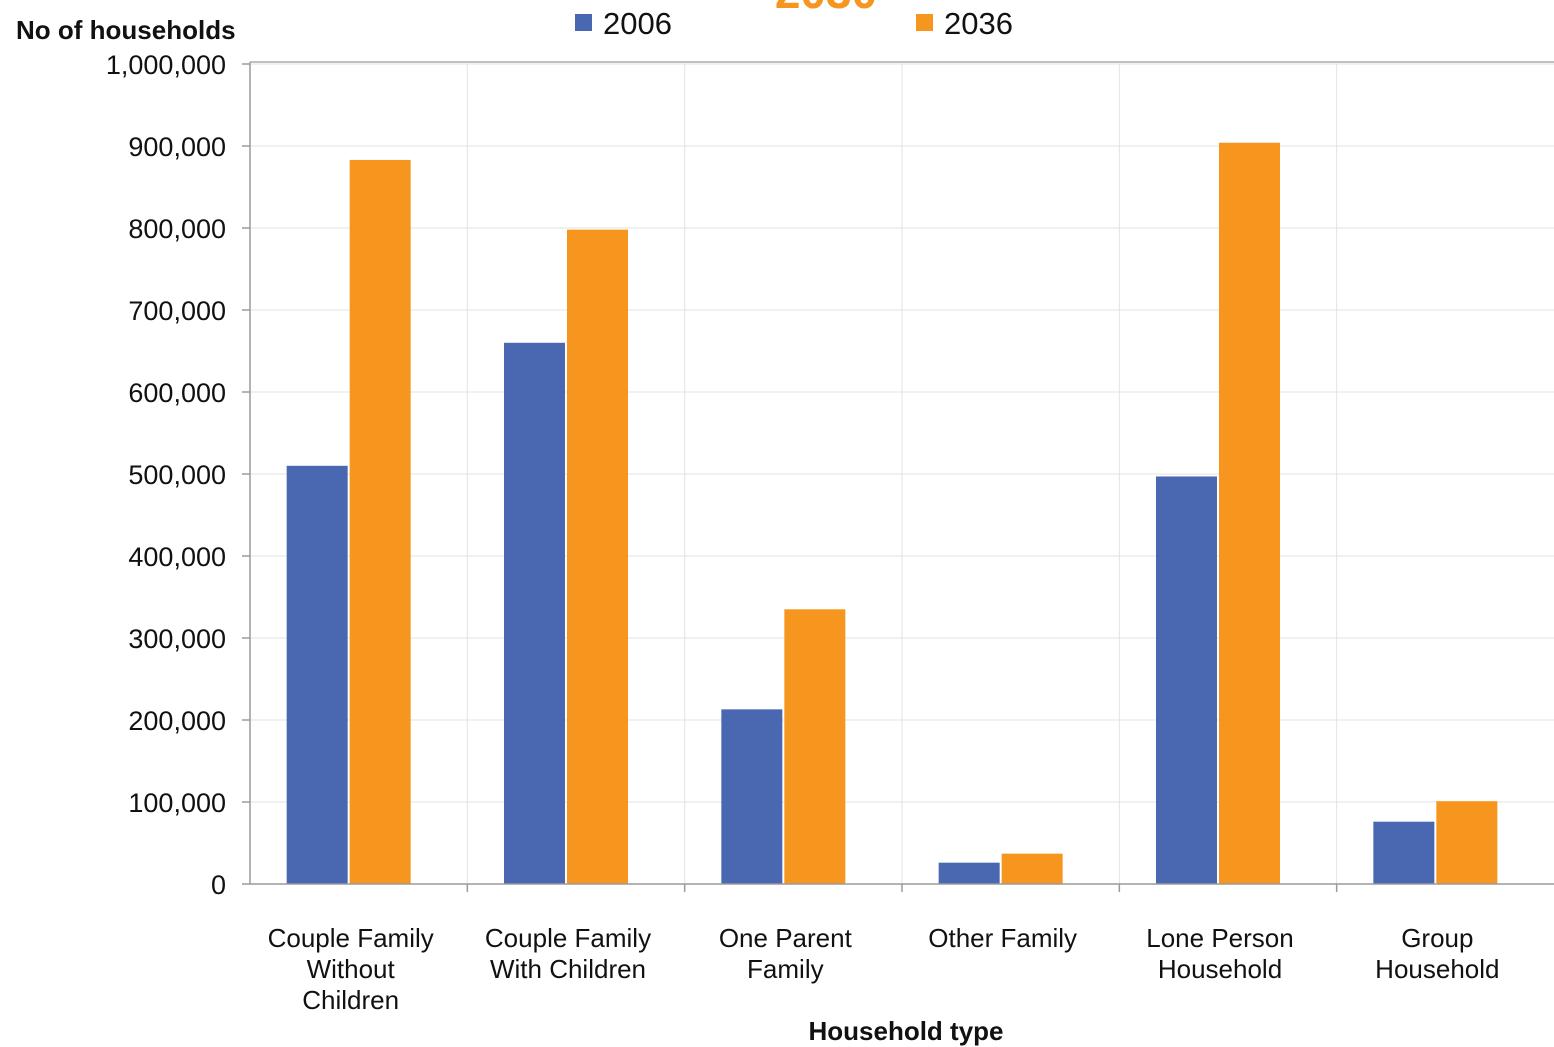 The width and height of the screenshot is (1554, 1047). What do you see at coordinates (177, 639) in the screenshot?
I see `y-tick-label: 300,000` at bounding box center [177, 639].